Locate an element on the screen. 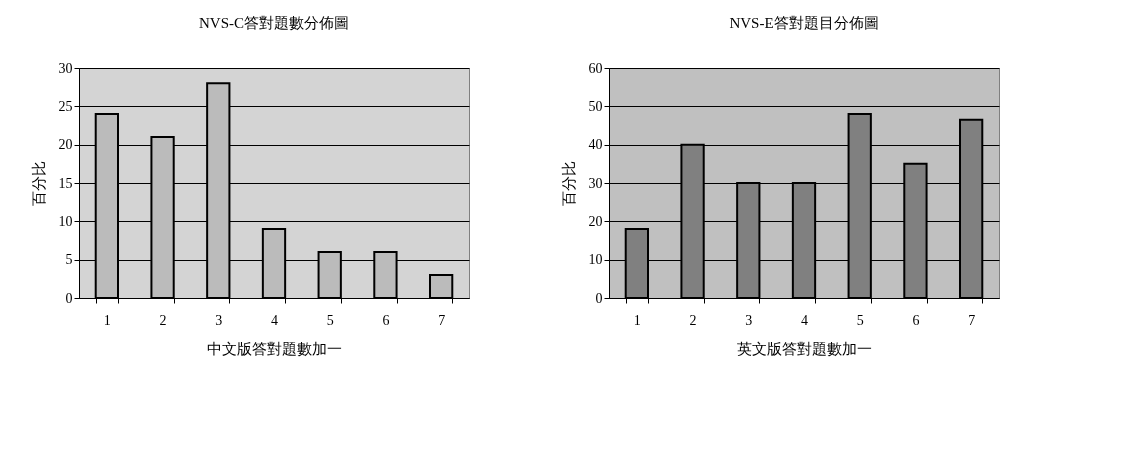 This screenshot has height=465, width=1124. y-tick-label: 40 is located at coordinates (595, 145).